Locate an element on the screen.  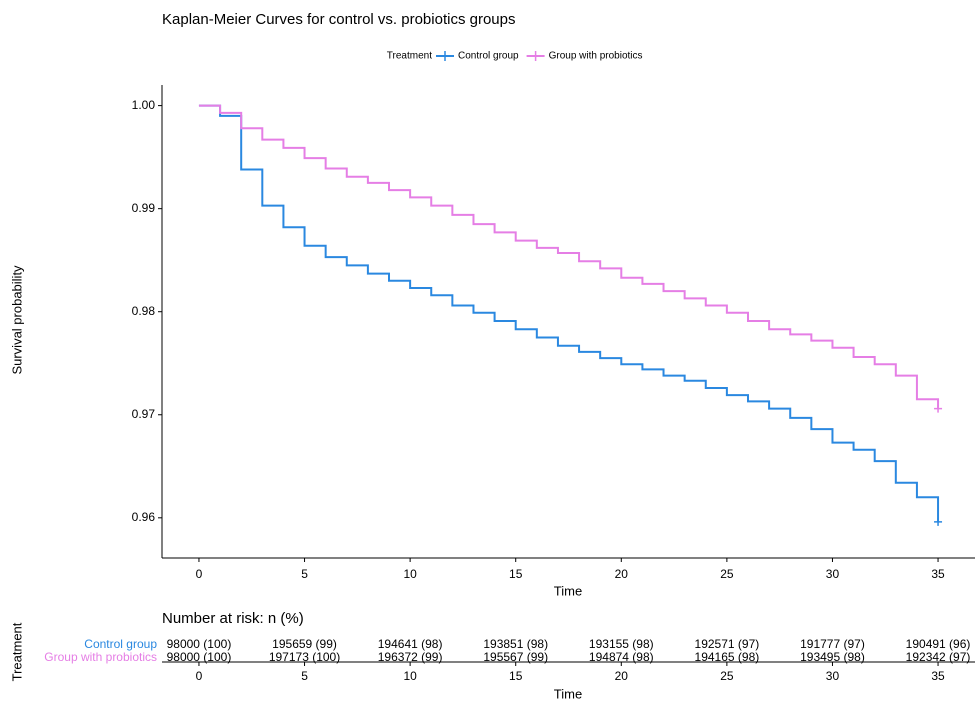
x-tick-label: 15 is located at coordinates (516, 574).